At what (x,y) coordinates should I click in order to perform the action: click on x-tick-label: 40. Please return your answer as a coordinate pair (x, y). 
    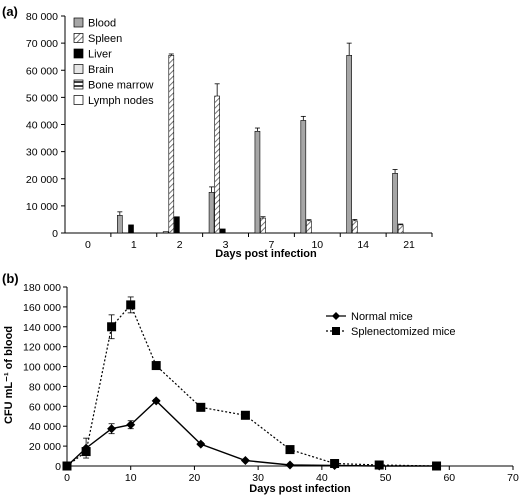
    Looking at the image, I should click on (322, 478).